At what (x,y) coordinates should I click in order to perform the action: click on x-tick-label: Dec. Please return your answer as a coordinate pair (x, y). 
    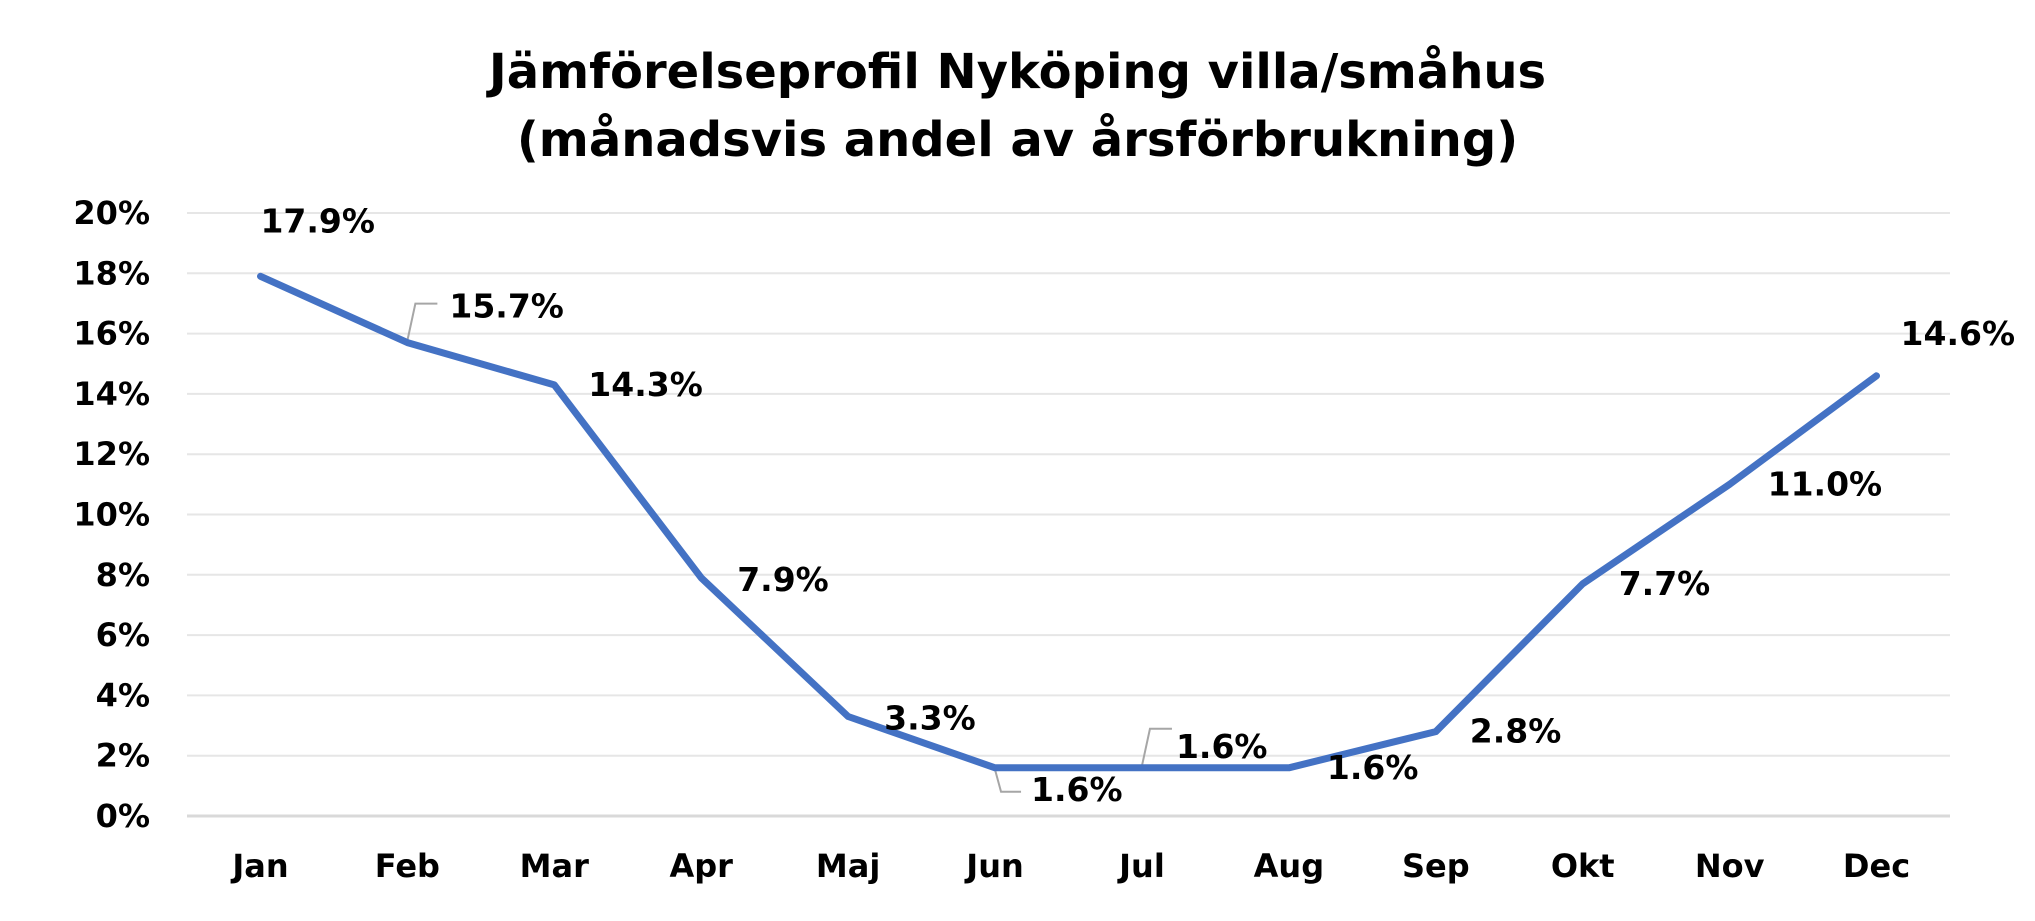
    Looking at the image, I should click on (1876, 866).